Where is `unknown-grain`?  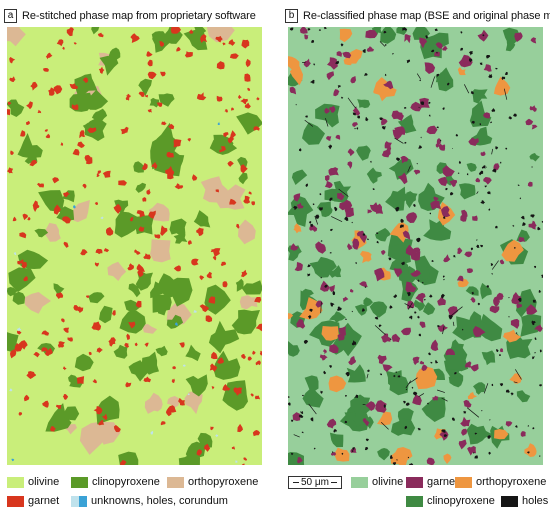
unknown-grain is located at coordinates (19, 329).